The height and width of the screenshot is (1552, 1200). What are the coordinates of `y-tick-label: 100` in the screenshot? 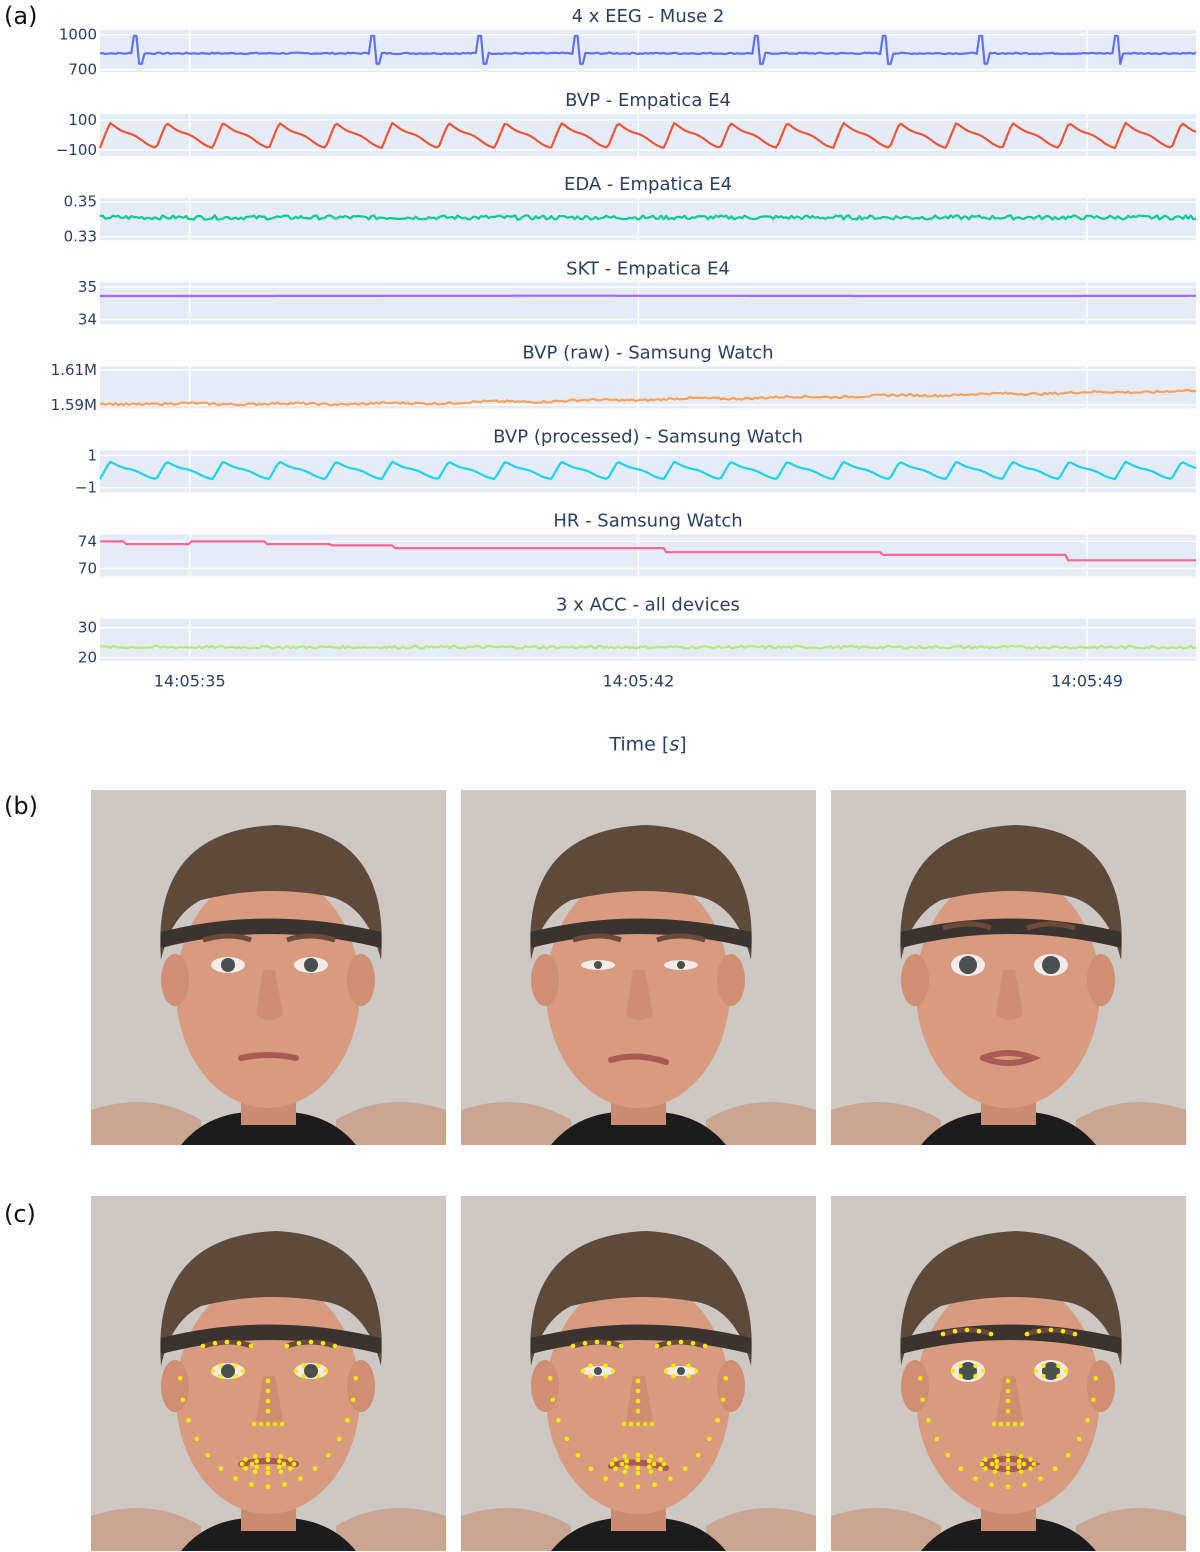 It's located at (82, 120).